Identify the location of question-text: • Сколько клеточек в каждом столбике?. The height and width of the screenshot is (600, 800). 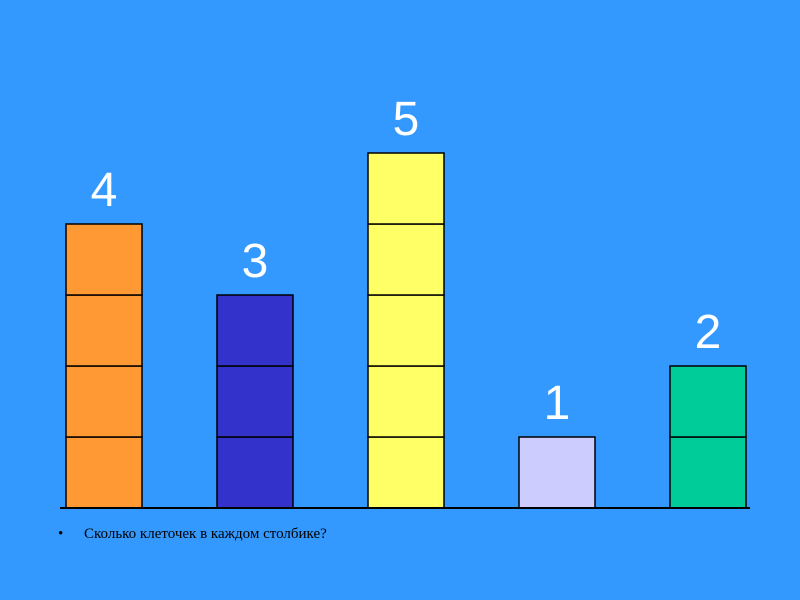
(192, 534).